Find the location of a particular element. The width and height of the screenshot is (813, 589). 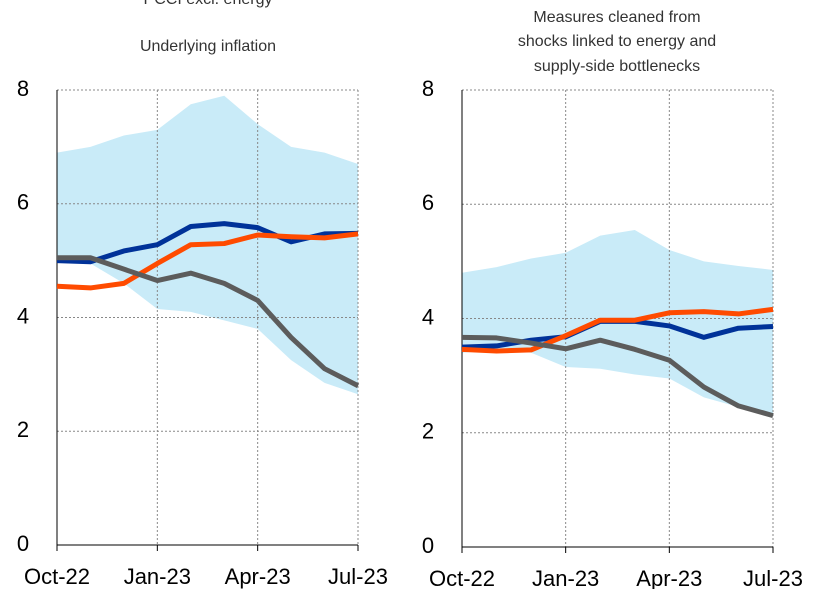

chart-title: PCCI excl. energy is located at coordinates (208, 4).